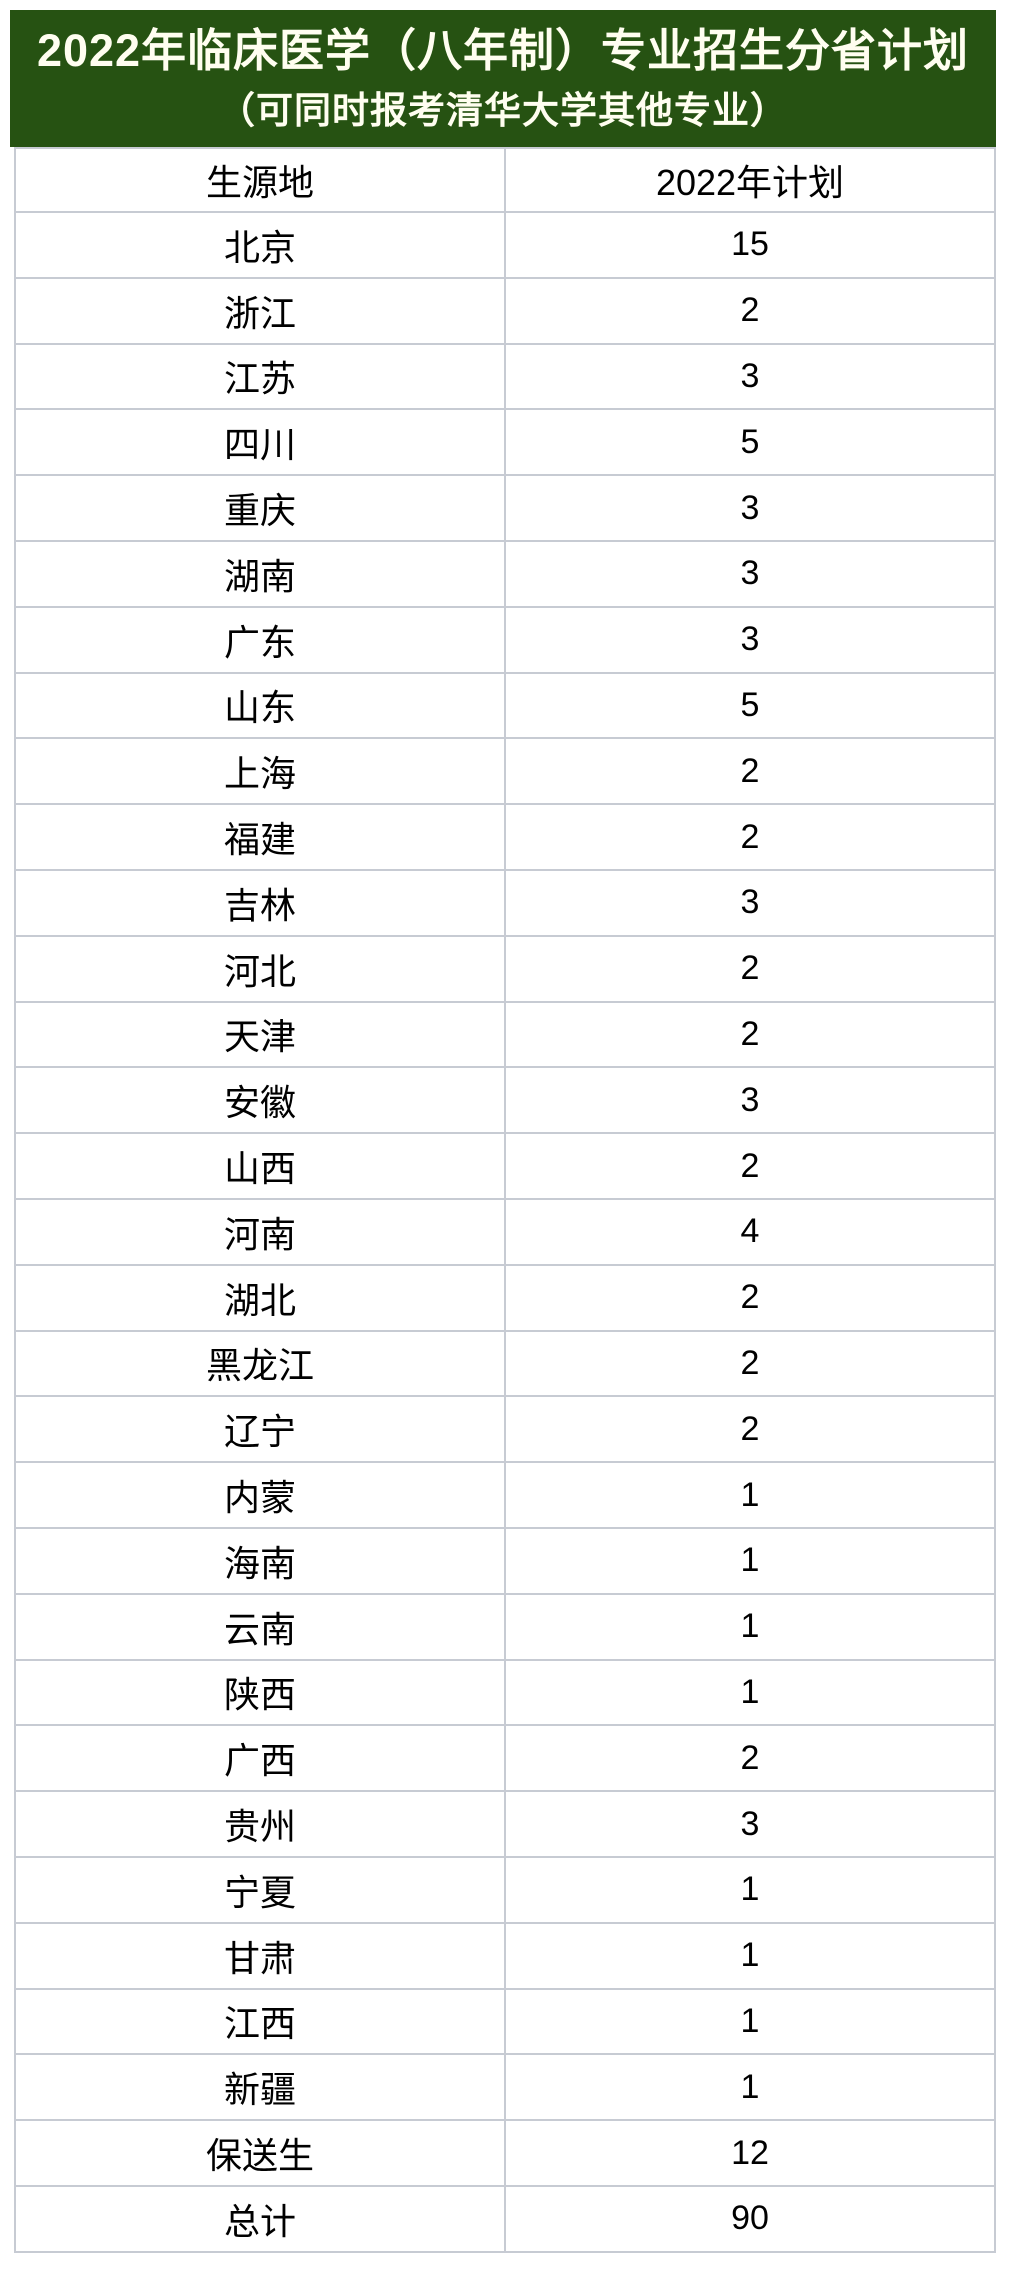  I want to click on table-row: 保送生 12, so click(505, 2153).